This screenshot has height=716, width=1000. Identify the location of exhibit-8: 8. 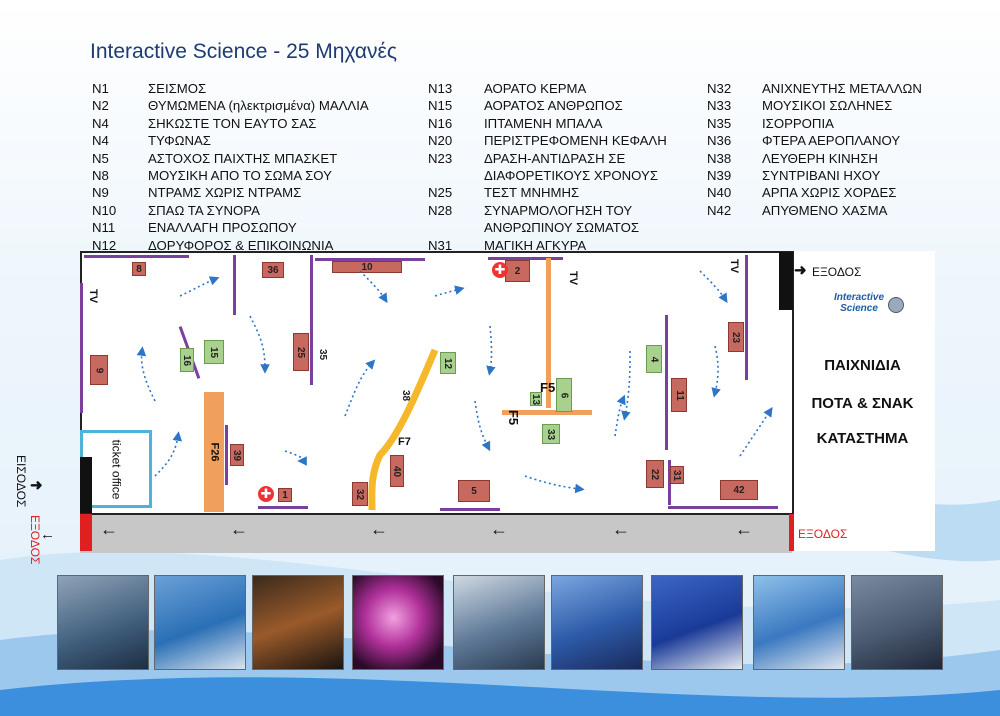
(139, 269).